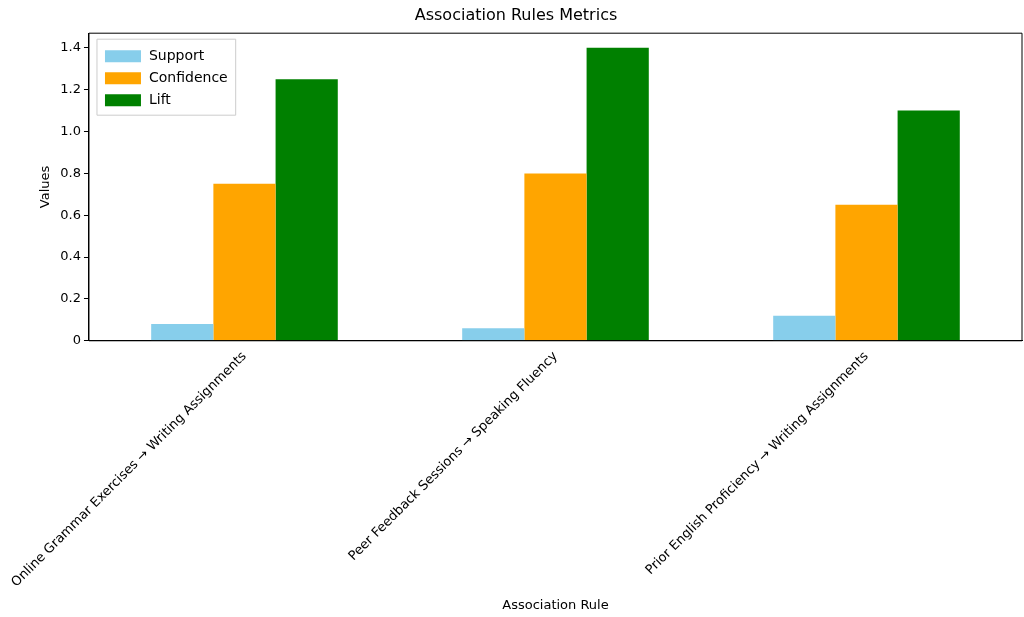 The image size is (1024, 617). Describe the element at coordinates (176, 54) in the screenshot. I see `legend-label: Support` at that location.